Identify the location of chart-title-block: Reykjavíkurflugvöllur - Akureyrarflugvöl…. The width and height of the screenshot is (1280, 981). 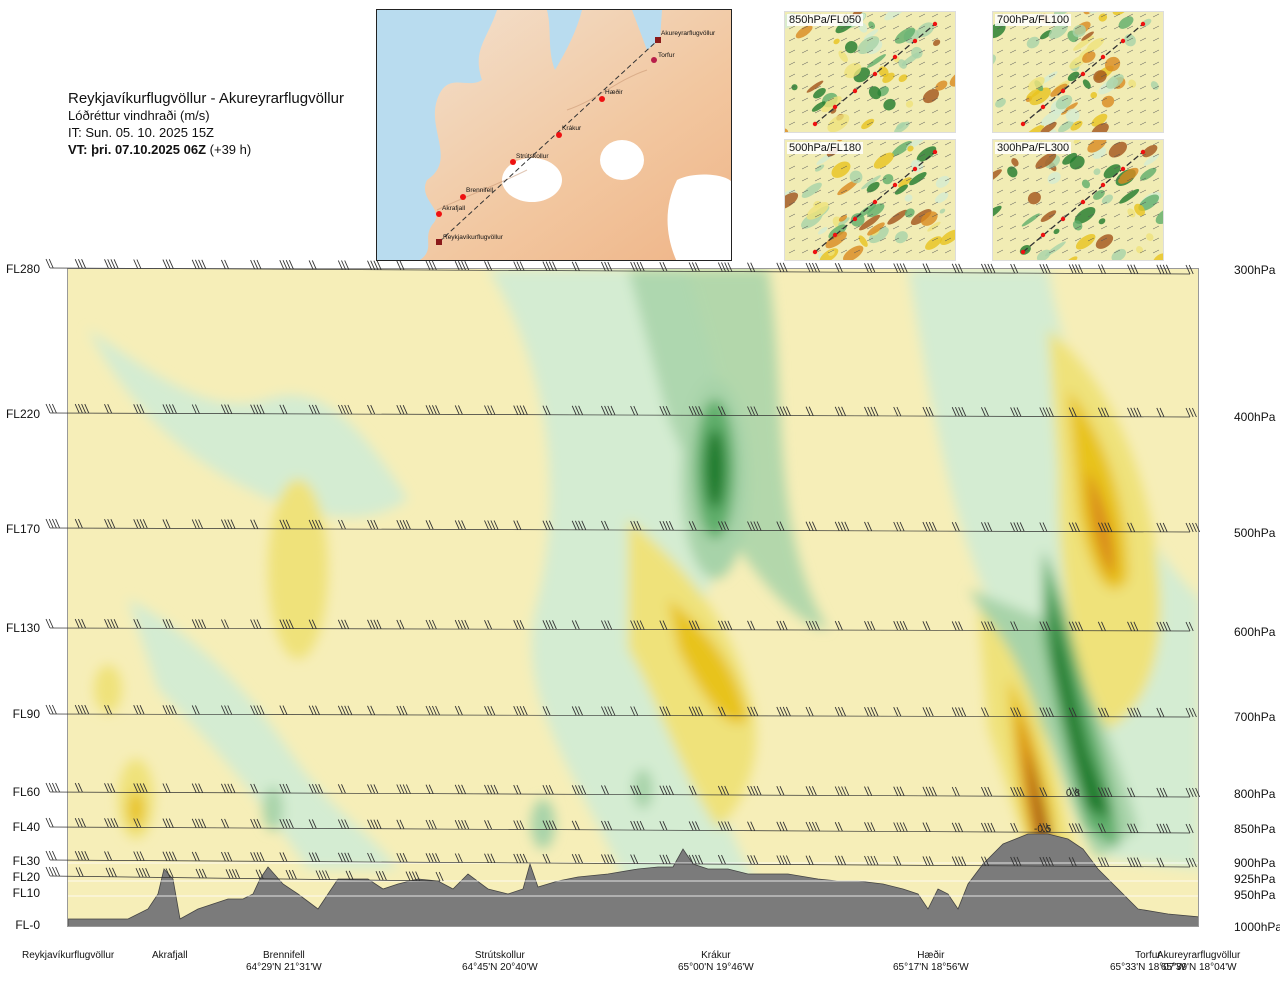
(206, 124).